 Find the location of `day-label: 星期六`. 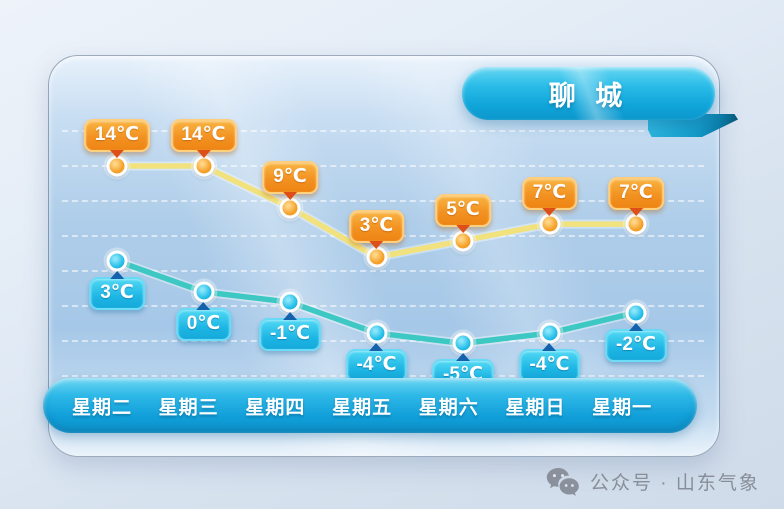

day-label: 星期六 is located at coordinates (448, 407).